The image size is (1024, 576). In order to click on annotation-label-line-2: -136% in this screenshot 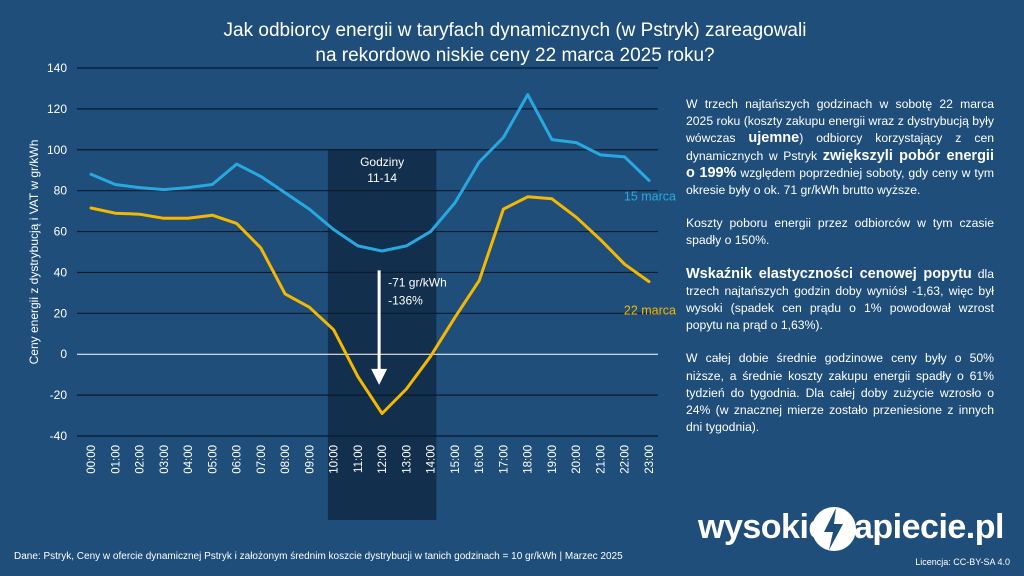, I will do `click(405, 300)`.